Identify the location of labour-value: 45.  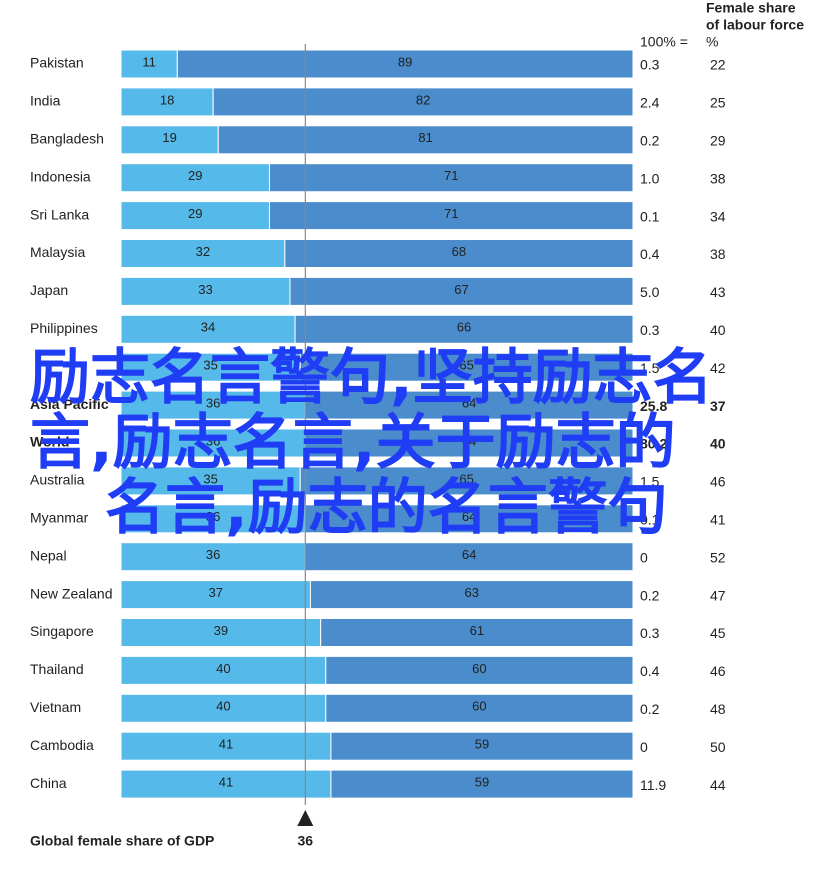
(718, 633).